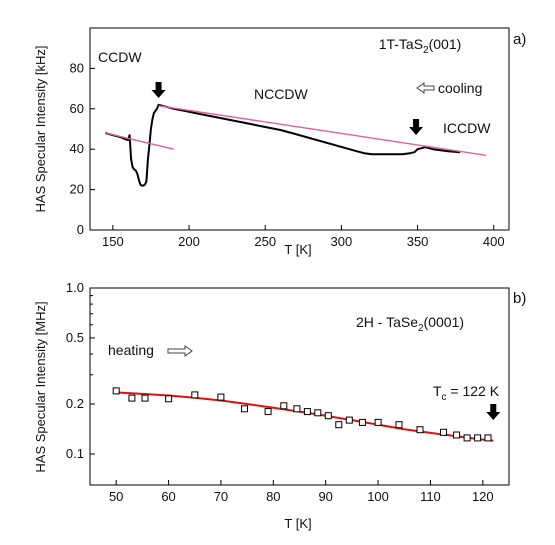 This screenshot has height=545, width=555. What do you see at coordinates (410, 324) in the screenshot?
I see `panel-b-sample-label: 2H - TaSe2(0001)` at bounding box center [410, 324].